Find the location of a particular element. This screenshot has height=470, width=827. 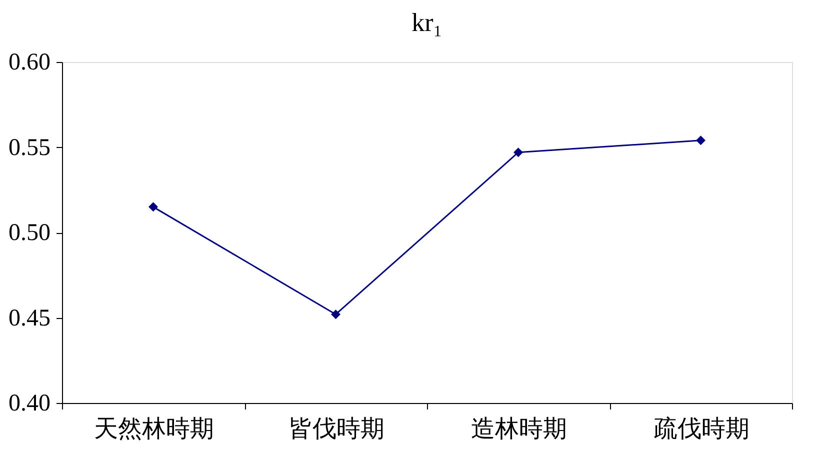

x-tick-label: 疏伐時期 is located at coordinates (701, 429).